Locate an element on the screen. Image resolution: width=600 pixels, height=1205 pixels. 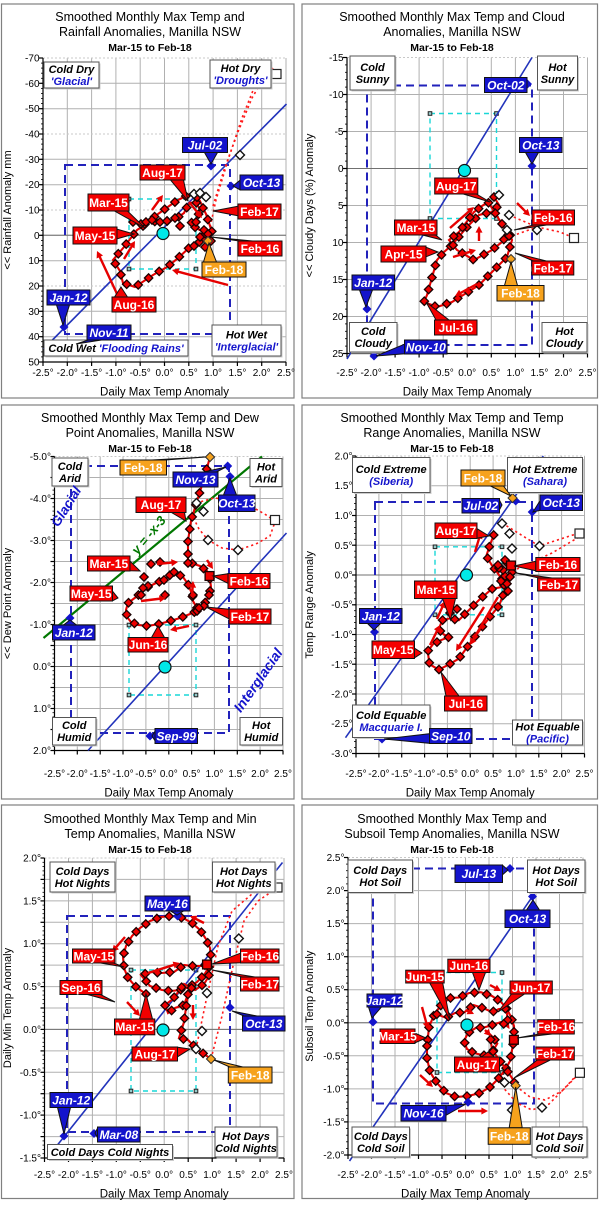
svg-text: 0.0° is located at coordinates (336, 1023).